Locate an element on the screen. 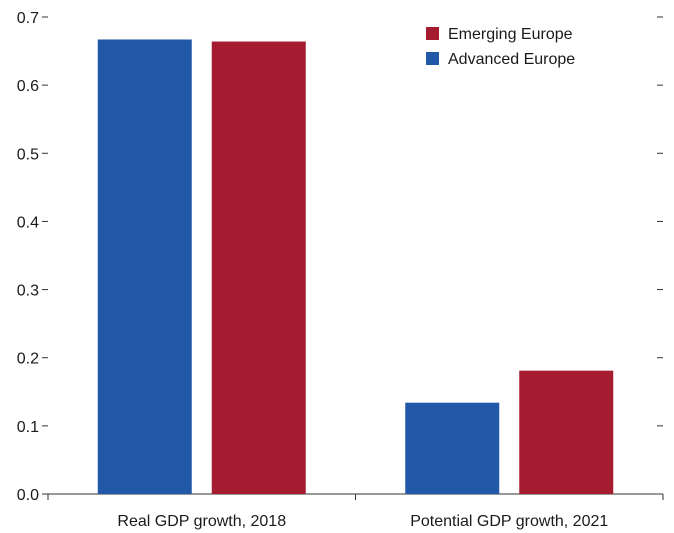 This screenshot has height=533, width=674. x-category-label: Potential GDP growth, 2021 is located at coordinates (509, 521).